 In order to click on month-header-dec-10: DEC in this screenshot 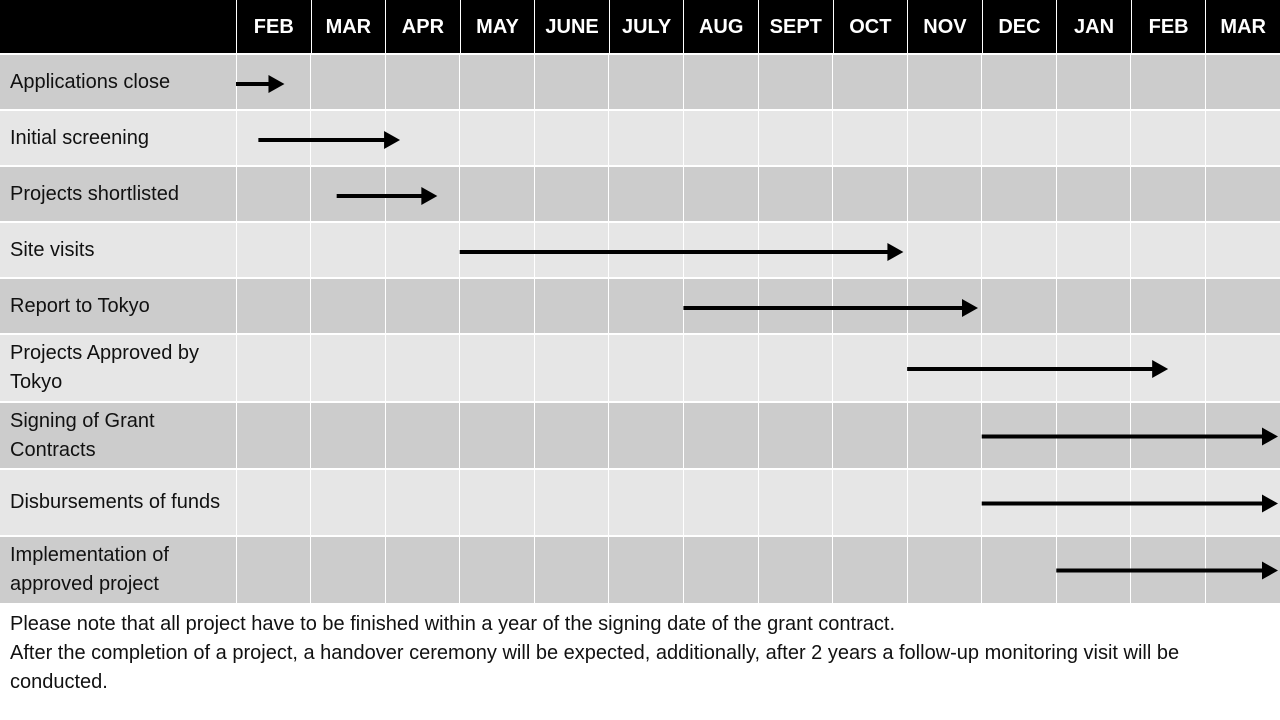, I will do `click(1019, 27)`.